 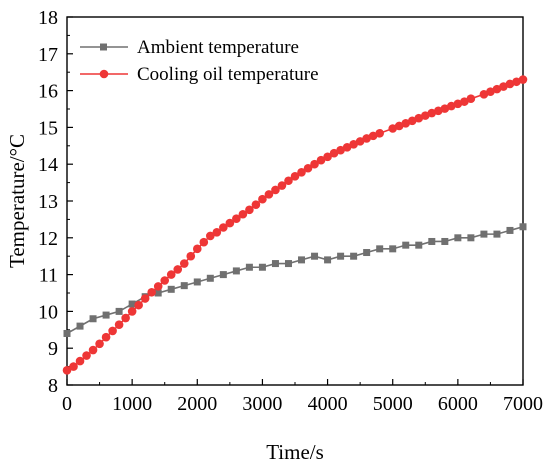 I want to click on y-tick-label: 13, so click(x=48, y=202).